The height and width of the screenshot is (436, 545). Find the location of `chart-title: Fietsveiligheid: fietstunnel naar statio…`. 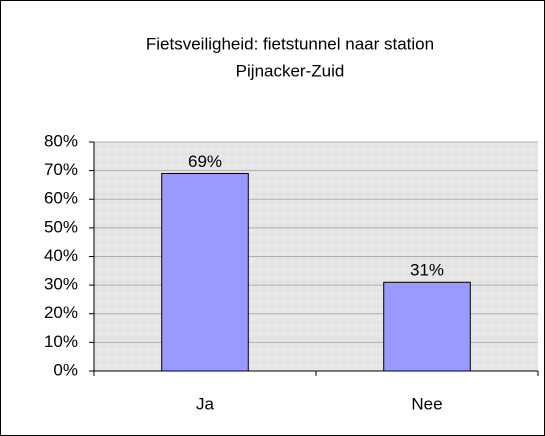

chart-title: Fietsveiligheid: fietstunnel naar statio… is located at coordinates (290, 43).